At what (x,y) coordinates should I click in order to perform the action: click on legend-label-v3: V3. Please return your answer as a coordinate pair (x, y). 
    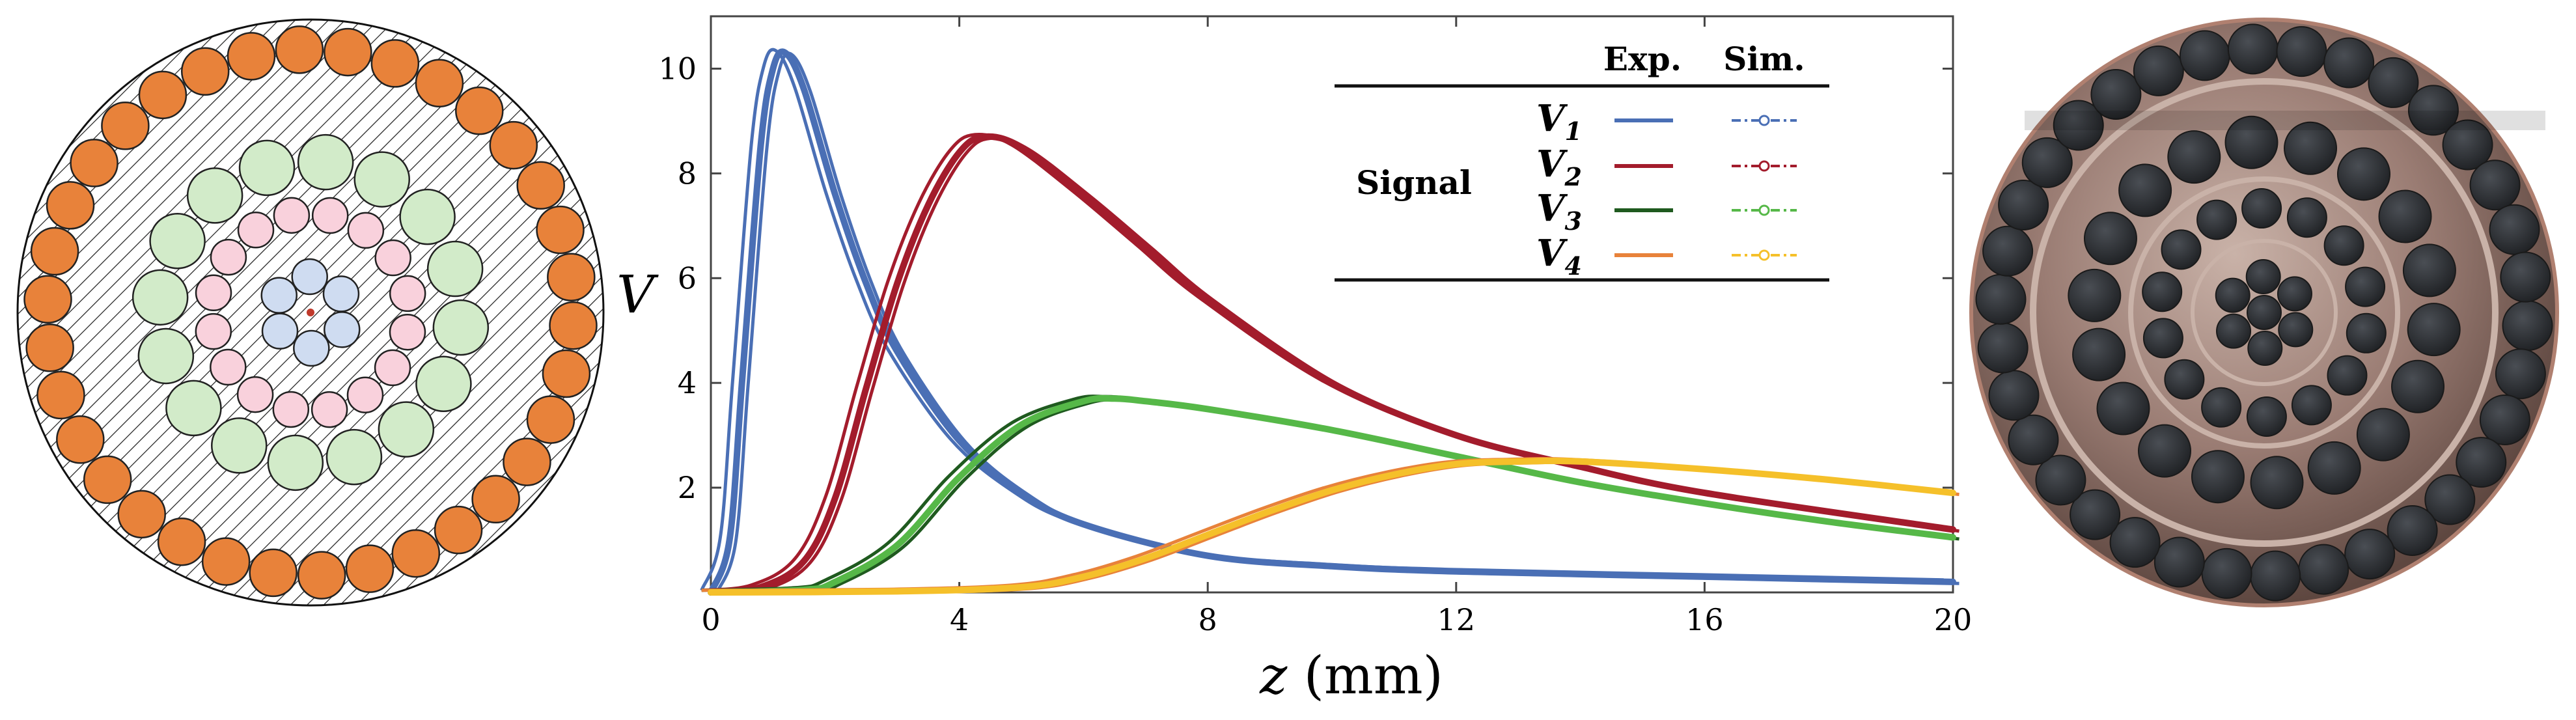
    Looking at the image, I should click on (1559, 212).